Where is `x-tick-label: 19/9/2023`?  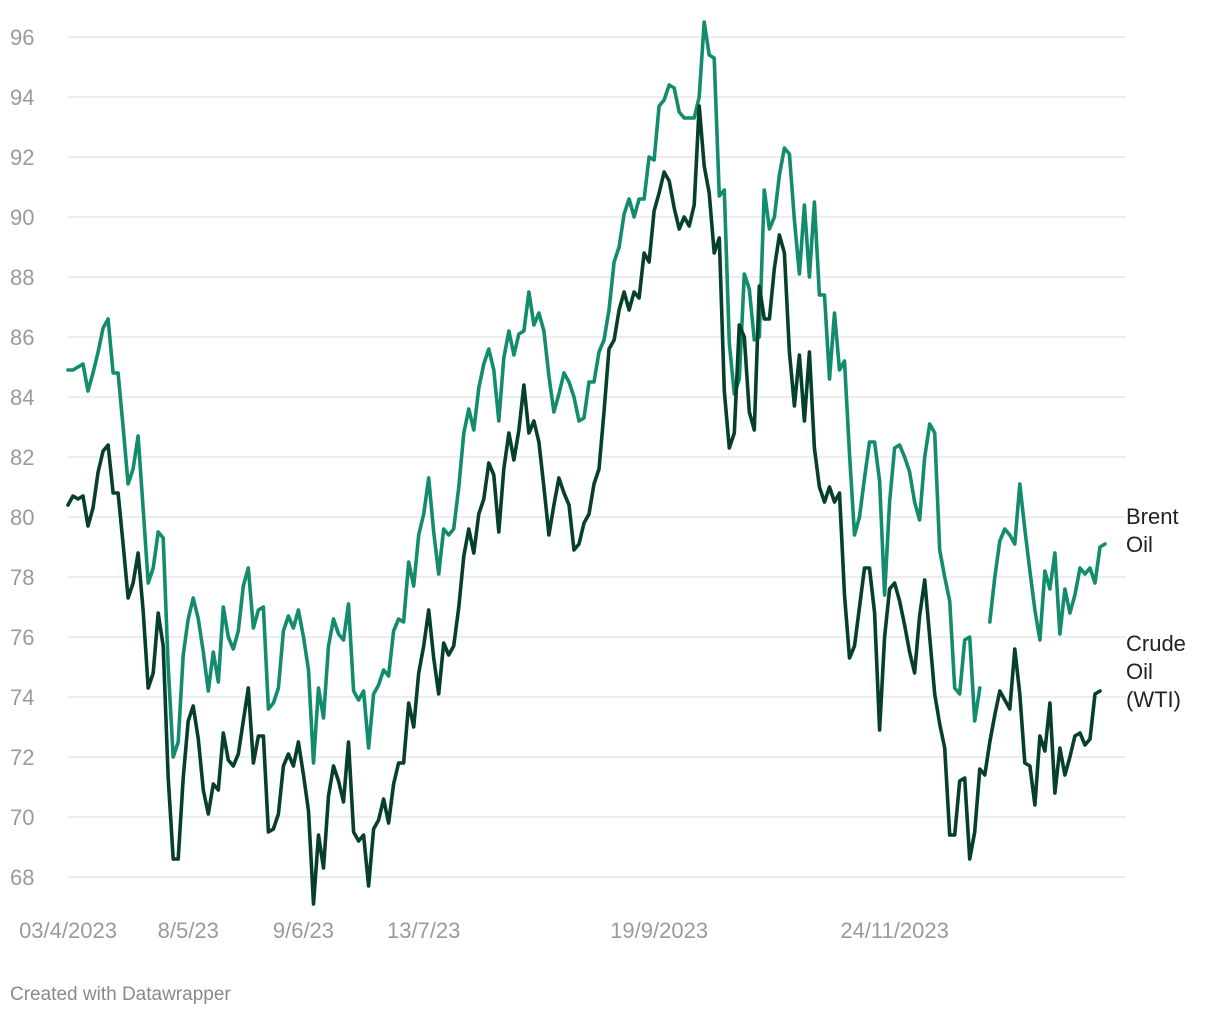
x-tick-label: 19/9/2023 is located at coordinates (659, 930).